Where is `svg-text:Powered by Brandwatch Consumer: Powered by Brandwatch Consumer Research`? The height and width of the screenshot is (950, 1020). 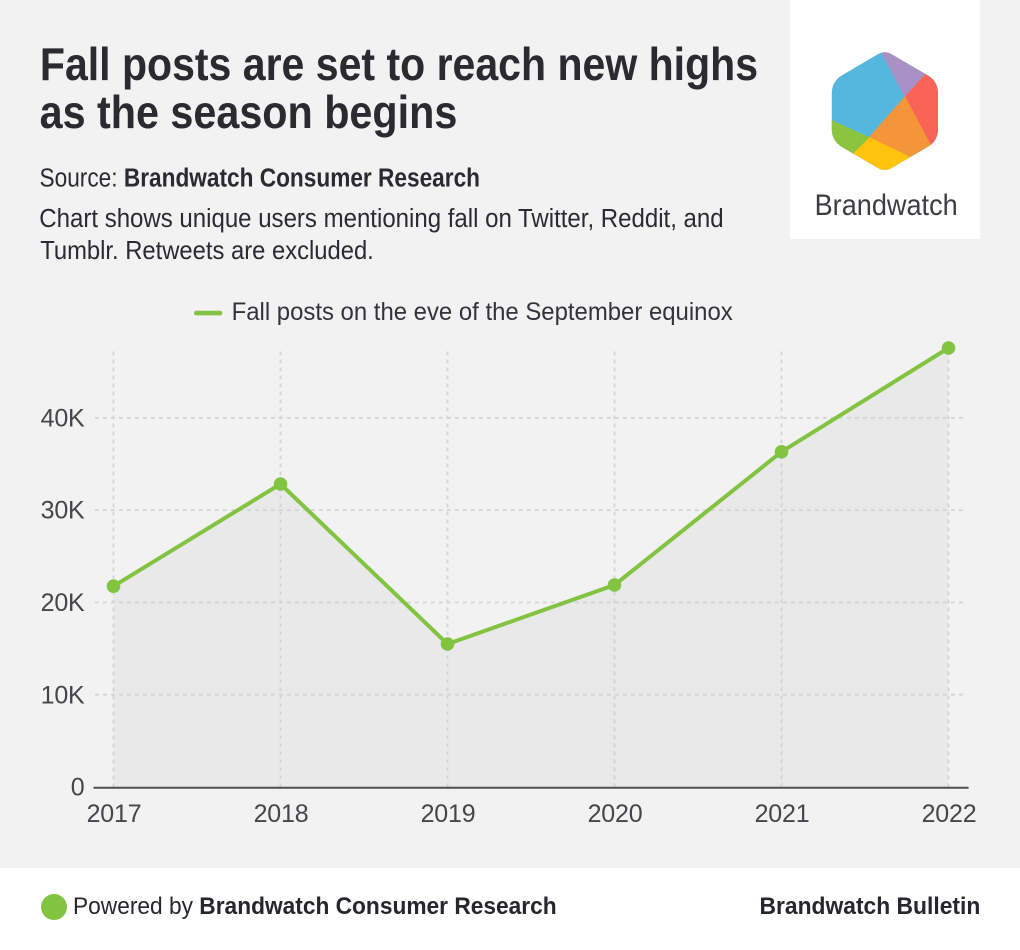 svg-text:Powered by Brandwatch Consumer: Powered by Brandwatch Consumer Research is located at coordinates (315, 905).